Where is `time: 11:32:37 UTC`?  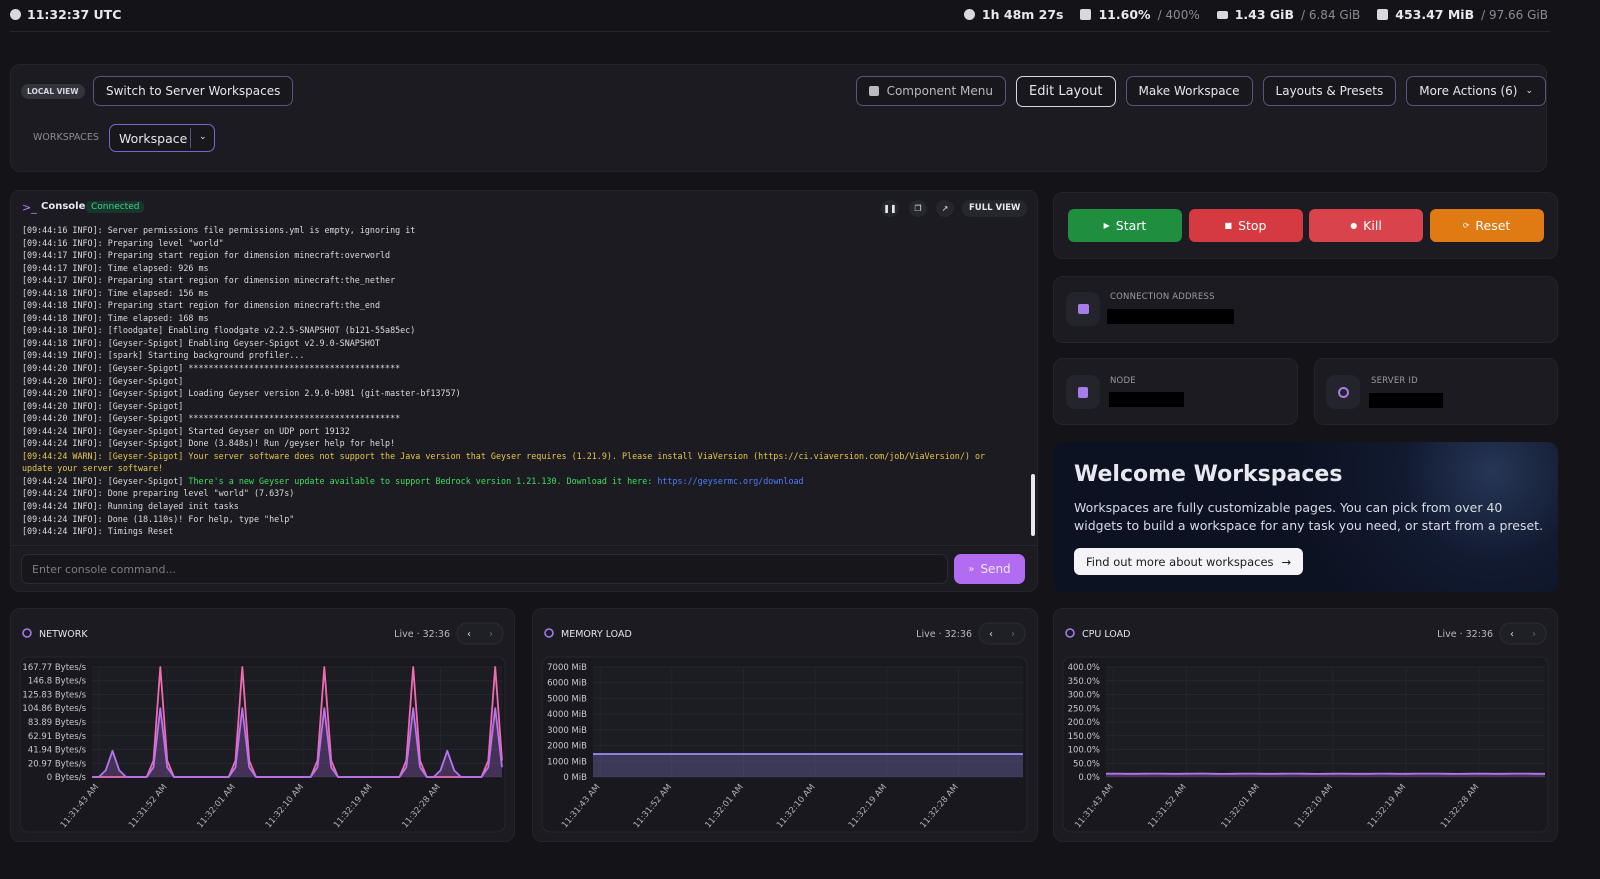 time: 11:32:37 UTC is located at coordinates (74, 14).